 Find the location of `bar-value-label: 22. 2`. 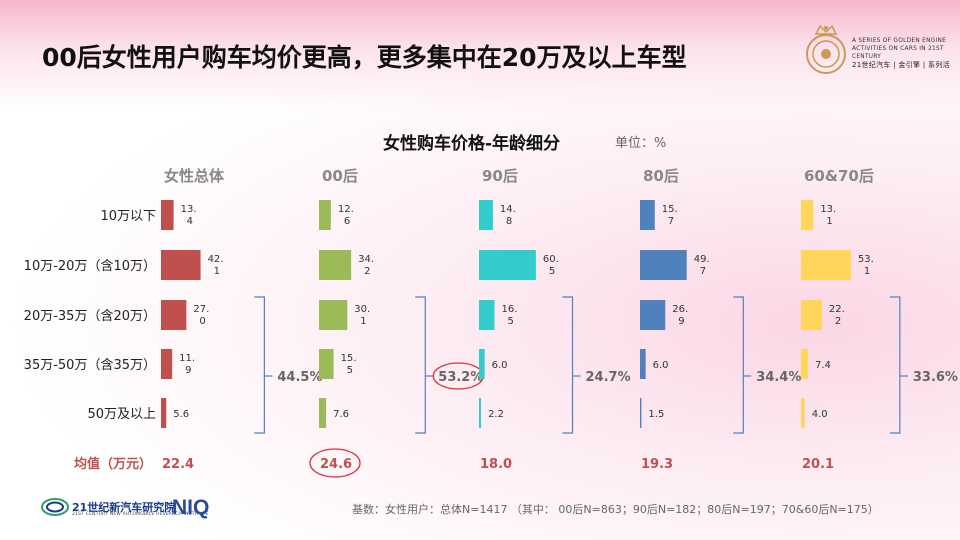

bar-value-label: 22. 2 is located at coordinates (837, 315).